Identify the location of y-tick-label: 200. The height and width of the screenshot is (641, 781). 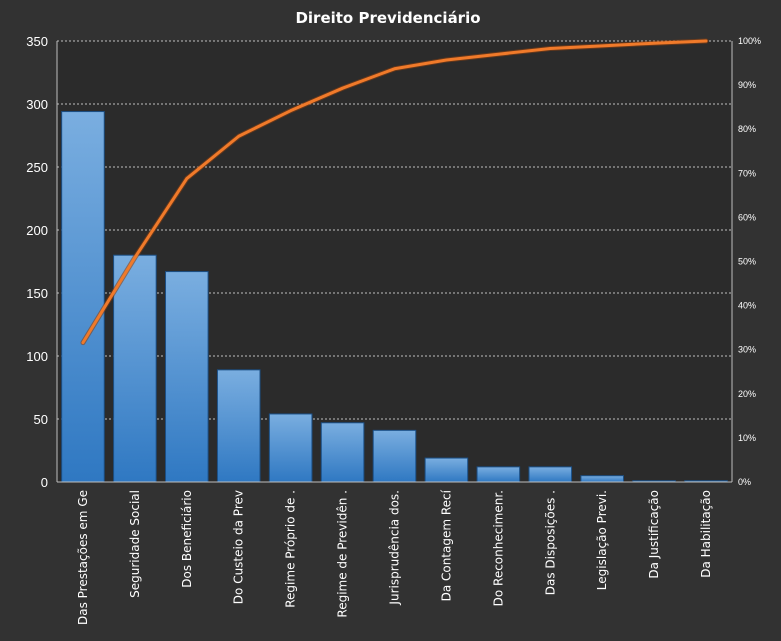
(37, 230).